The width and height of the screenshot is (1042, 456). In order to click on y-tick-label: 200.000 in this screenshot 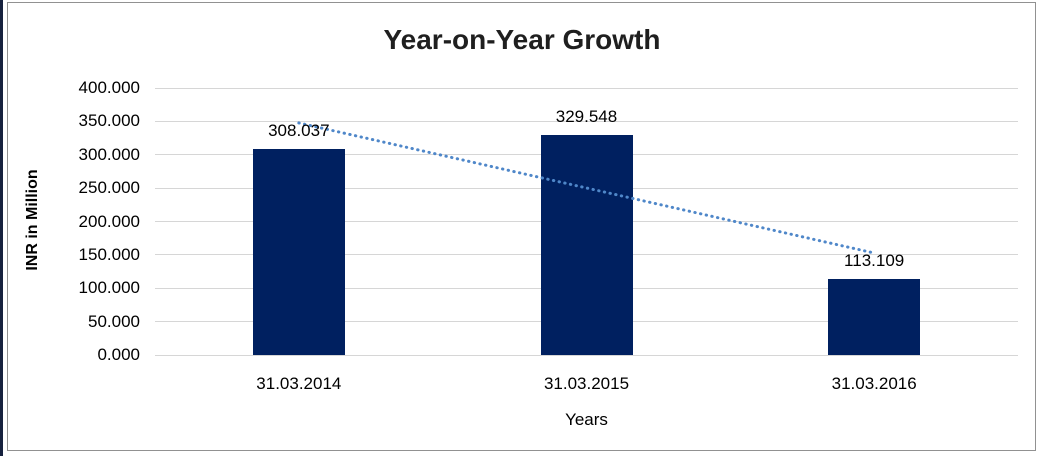, I will do `click(109, 221)`.